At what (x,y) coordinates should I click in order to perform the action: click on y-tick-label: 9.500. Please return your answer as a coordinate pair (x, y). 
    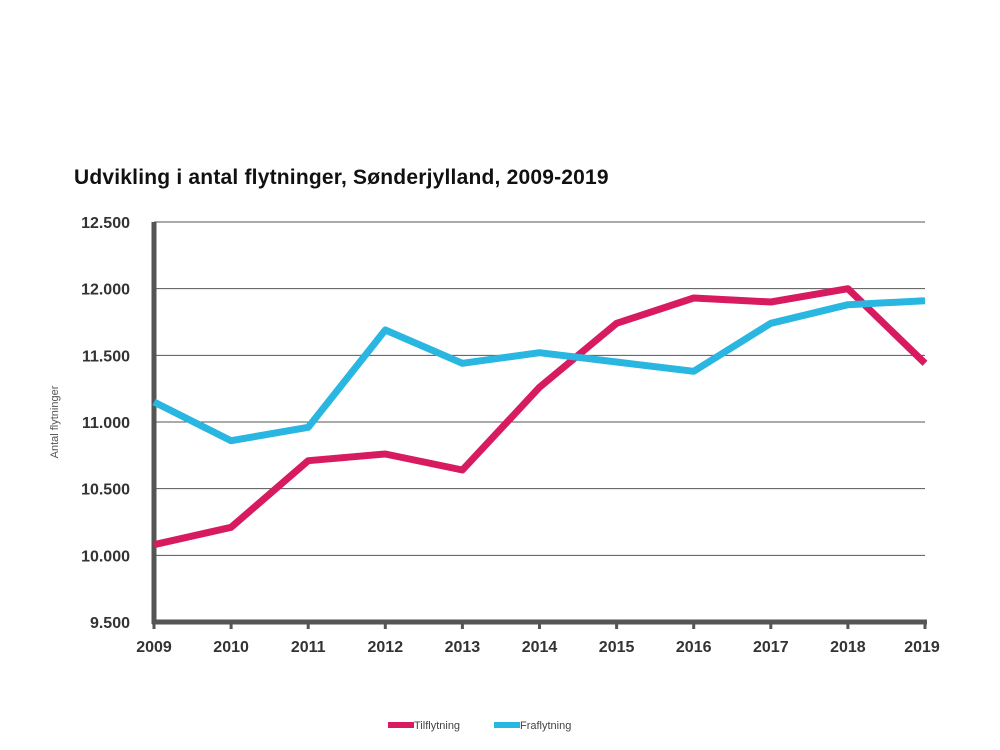
    Looking at the image, I should click on (110, 623).